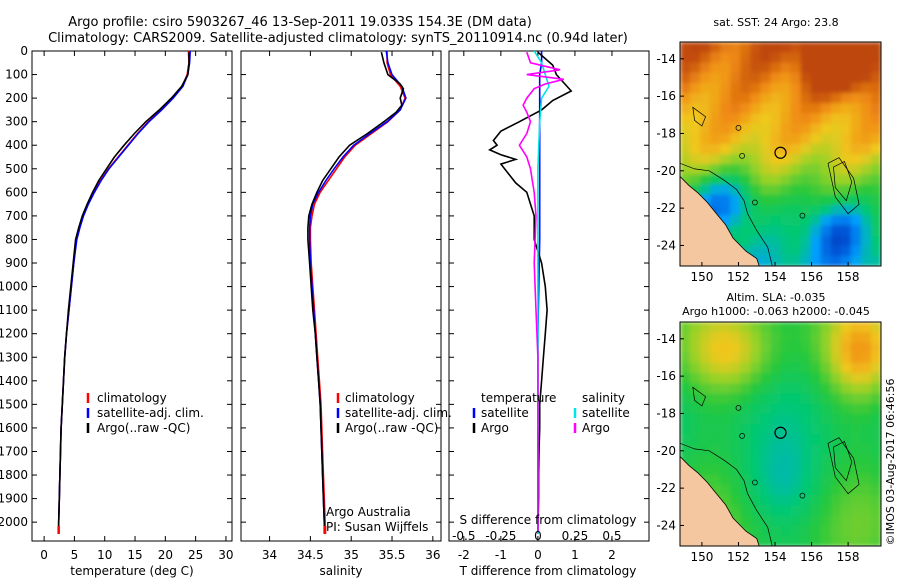  I want to click on sla-map-xtick-label: 156, so click(811, 557).